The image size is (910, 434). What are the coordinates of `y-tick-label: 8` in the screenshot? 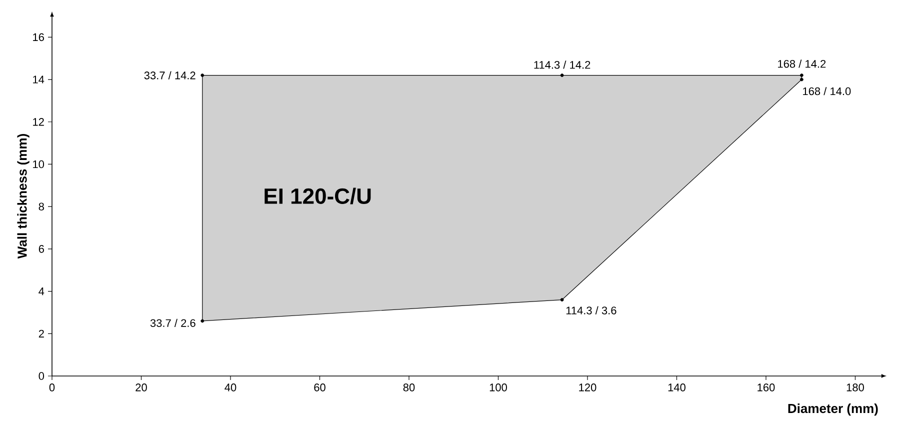 It's located at (41, 206).